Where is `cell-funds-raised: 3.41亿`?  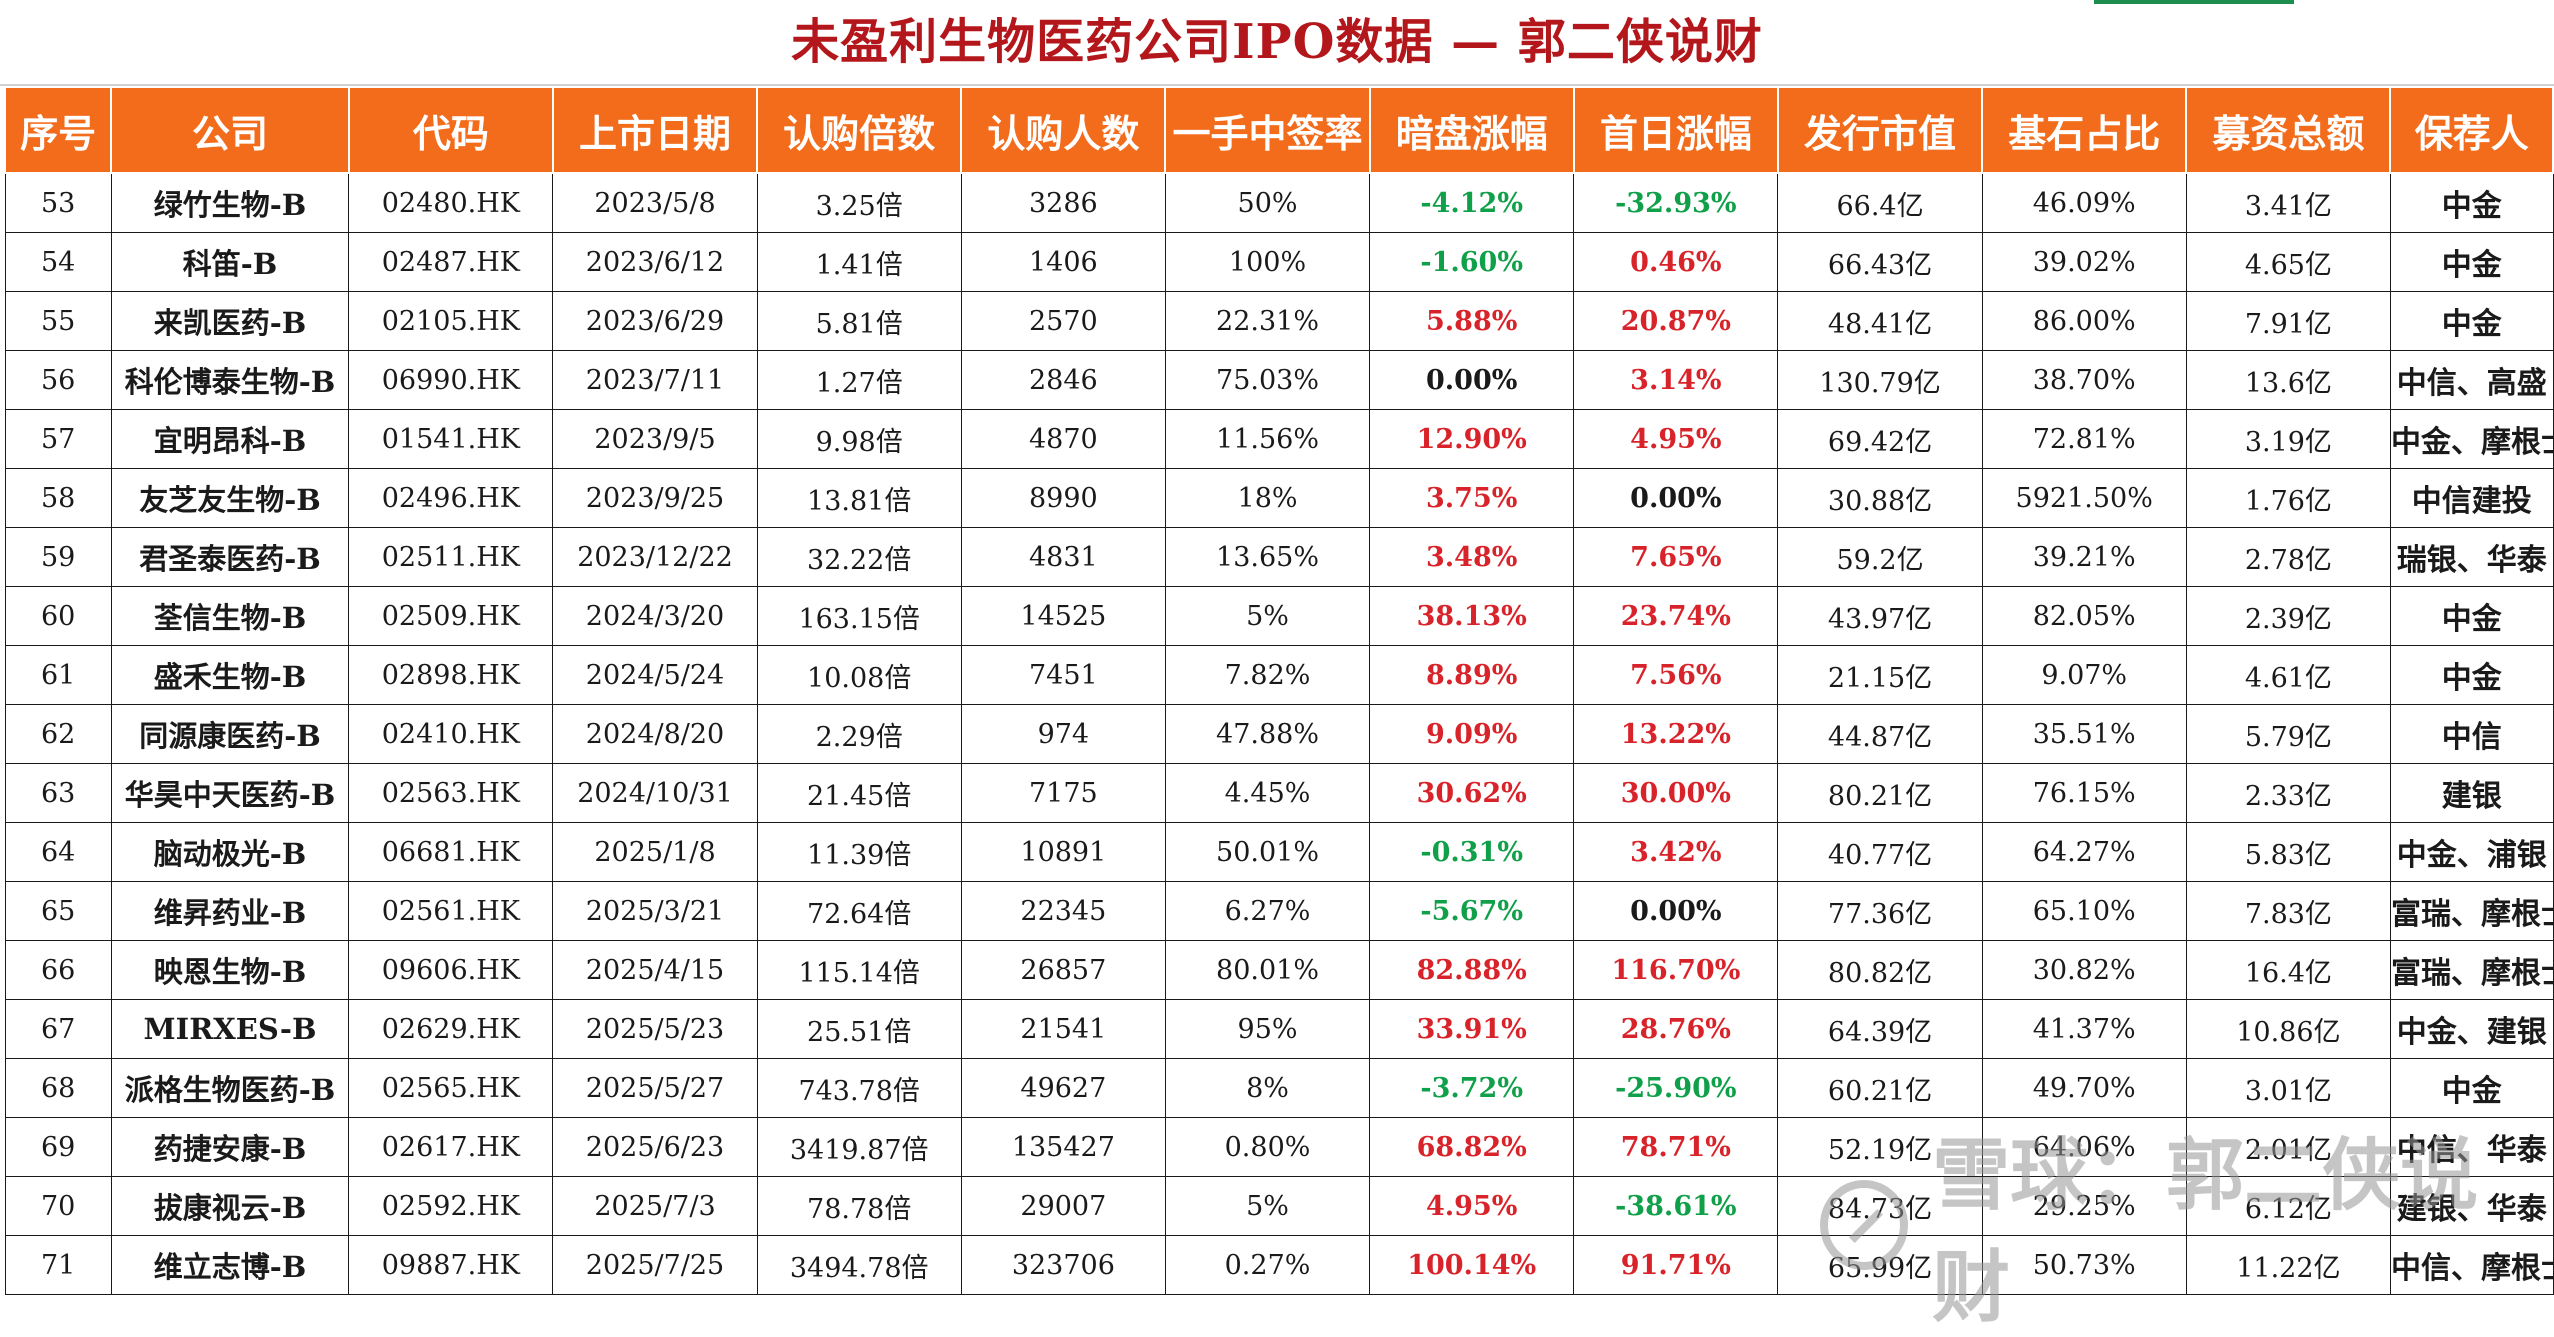 cell-funds-raised: 3.41亿 is located at coordinates (2288, 202).